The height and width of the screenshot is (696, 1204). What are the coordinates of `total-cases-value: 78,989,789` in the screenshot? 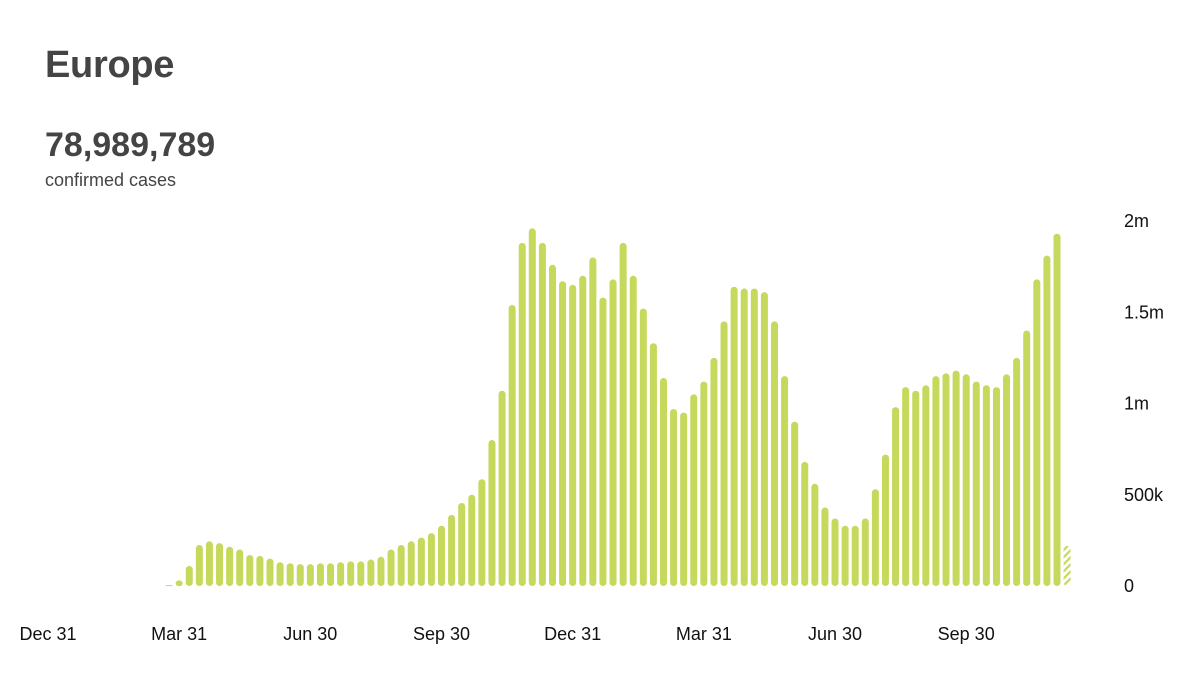 It's located at (130, 145).